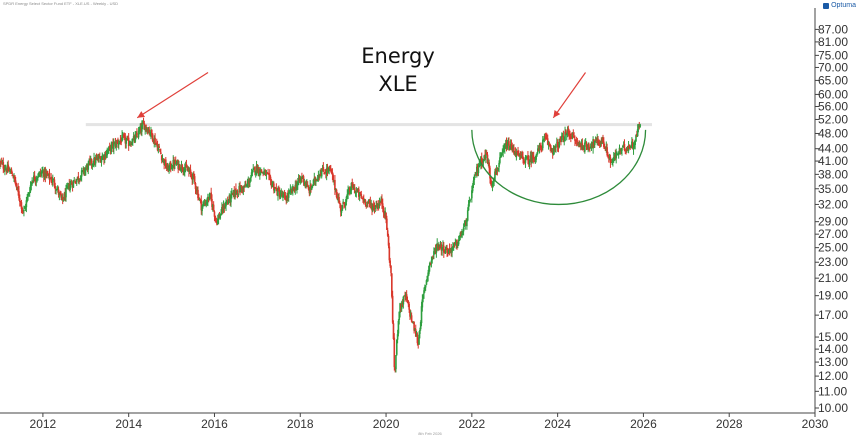 The image size is (860, 441). Describe the element at coordinates (843, 5) in the screenshot. I see `brand-name: Optuma` at that location.